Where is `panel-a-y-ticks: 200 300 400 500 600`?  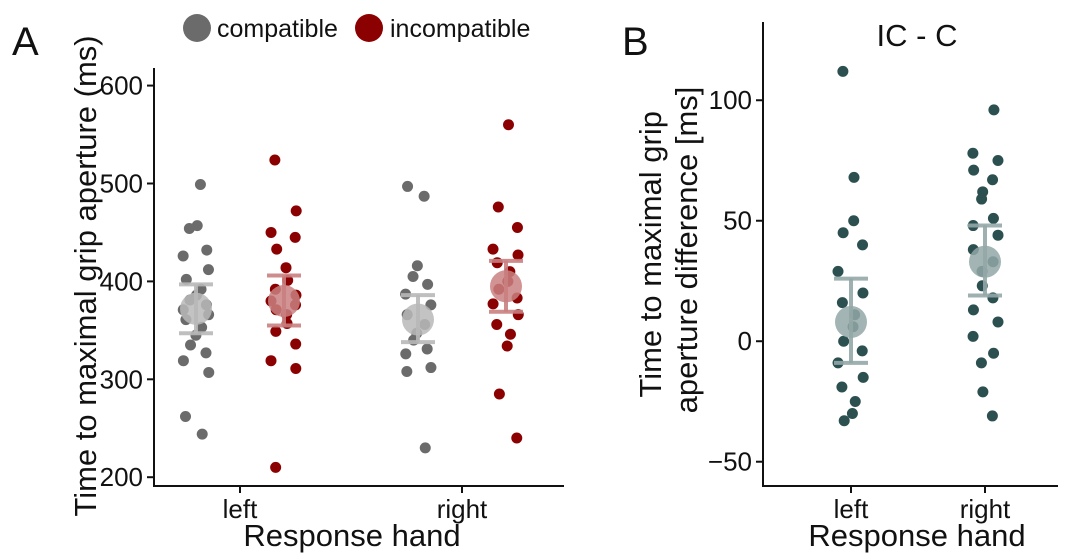 panel-a-y-ticks: 200 300 400 500 600 is located at coordinates (127, 281).